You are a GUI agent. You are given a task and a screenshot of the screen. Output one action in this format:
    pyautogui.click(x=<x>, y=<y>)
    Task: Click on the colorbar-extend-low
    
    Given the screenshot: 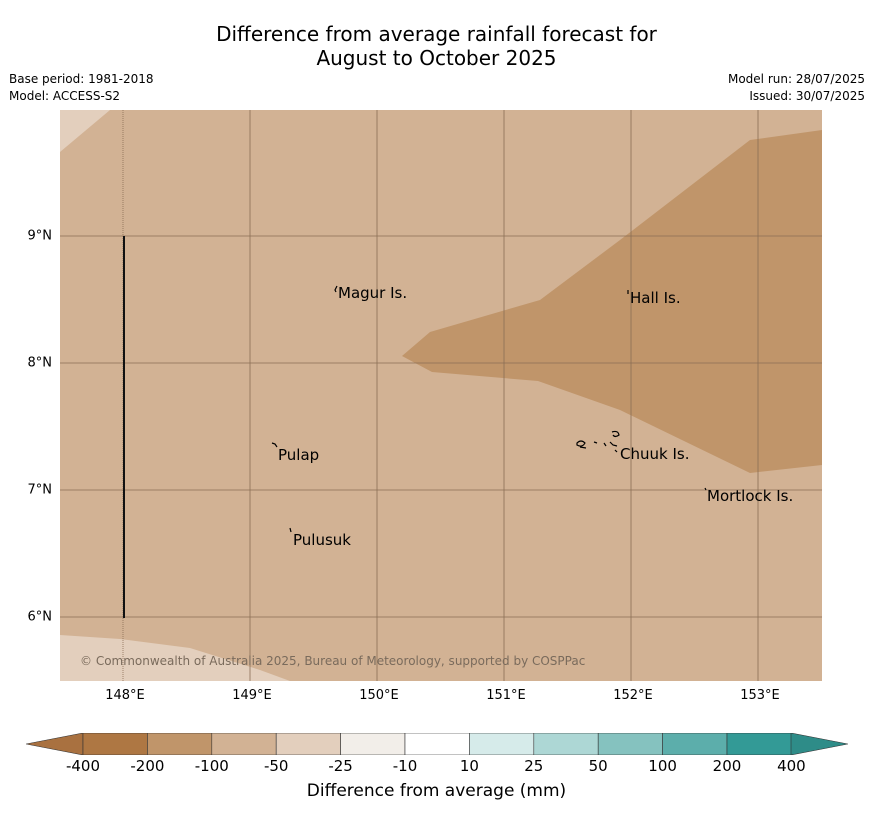 What is the action you would take?
    pyautogui.click(x=55, y=744)
    